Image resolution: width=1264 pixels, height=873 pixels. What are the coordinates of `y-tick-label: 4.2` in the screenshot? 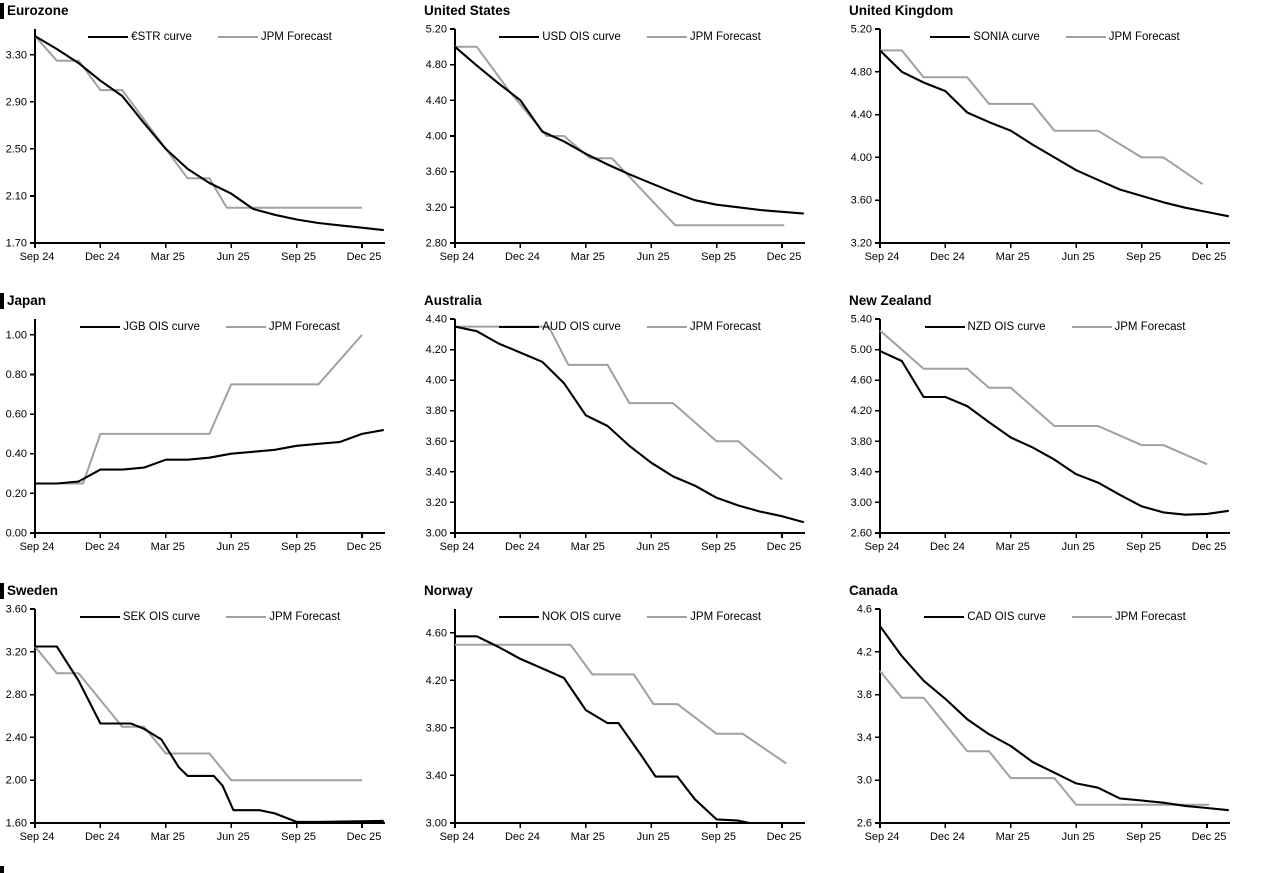 It's located at (864, 652).